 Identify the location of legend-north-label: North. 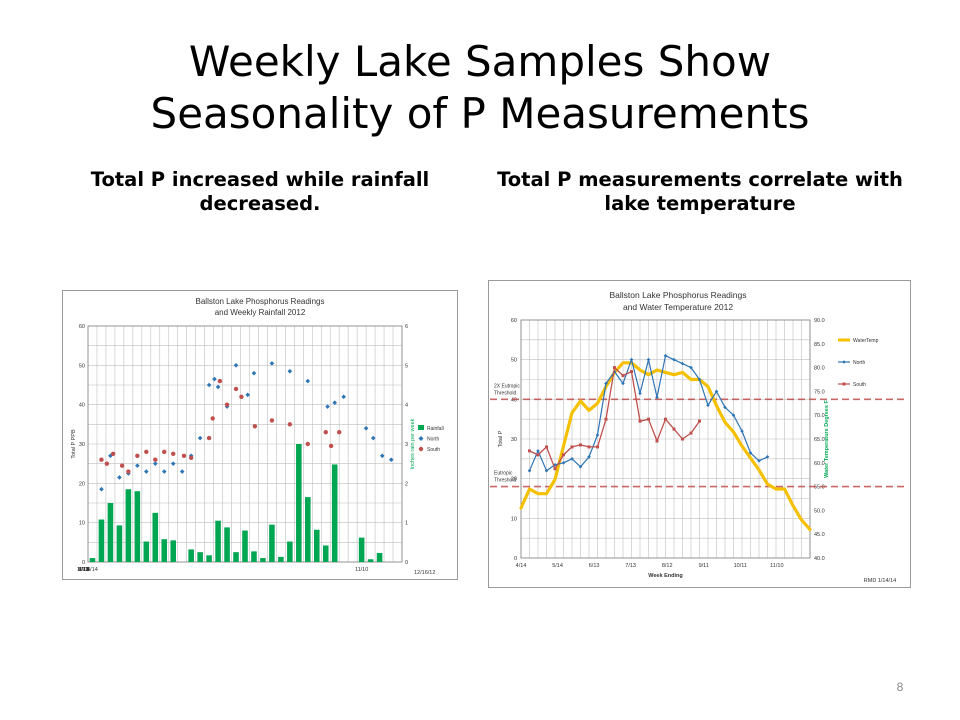
(433, 440).